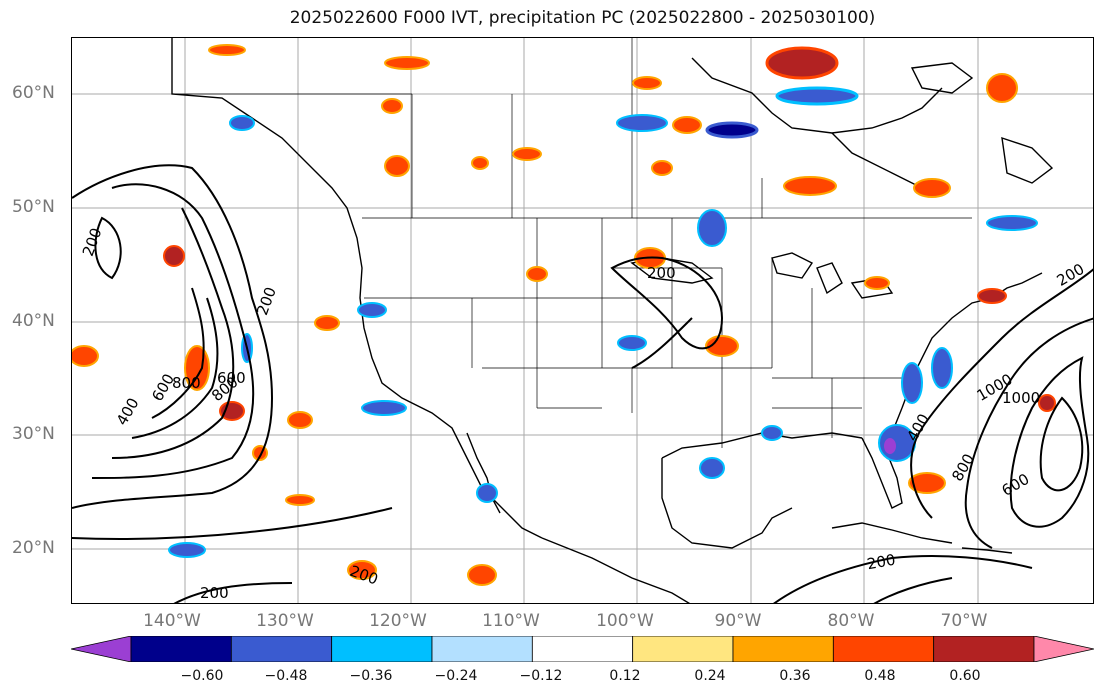  I want to click on colorbar-tick: −0.48, so click(286, 676).